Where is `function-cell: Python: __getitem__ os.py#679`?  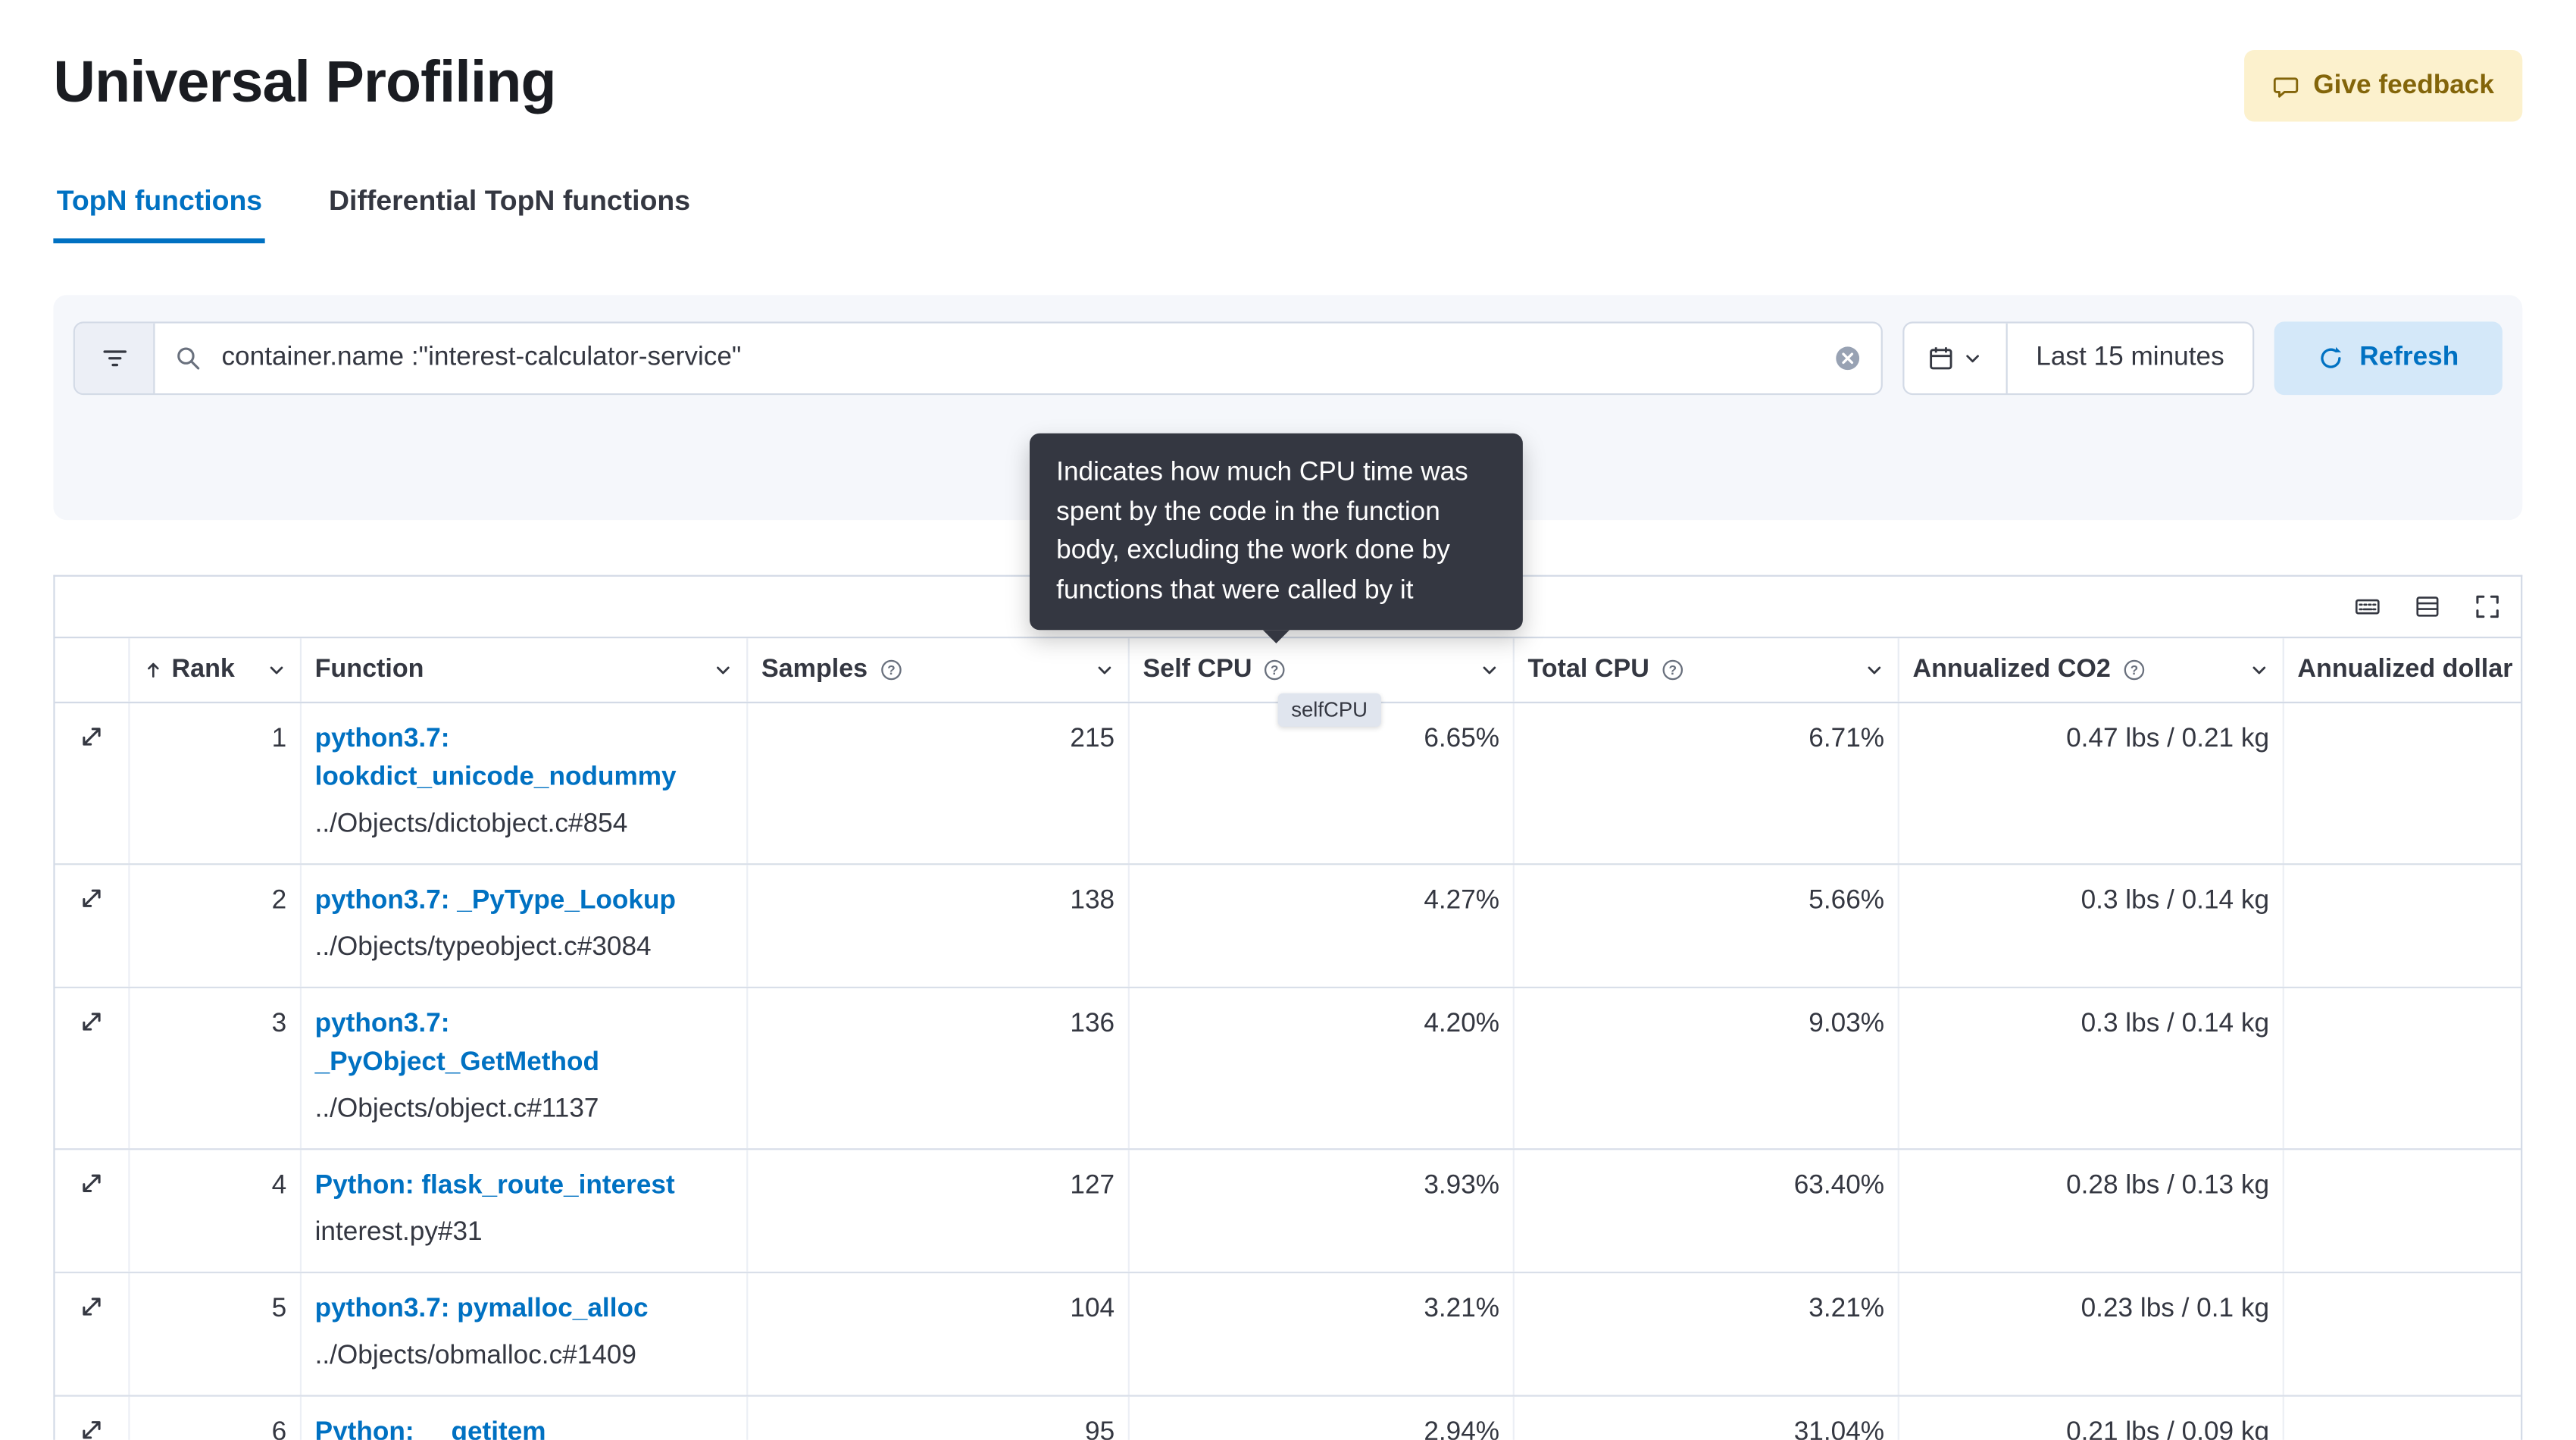
function-cell: Python: __getitem__ os.py#679 is located at coordinates (525, 1418).